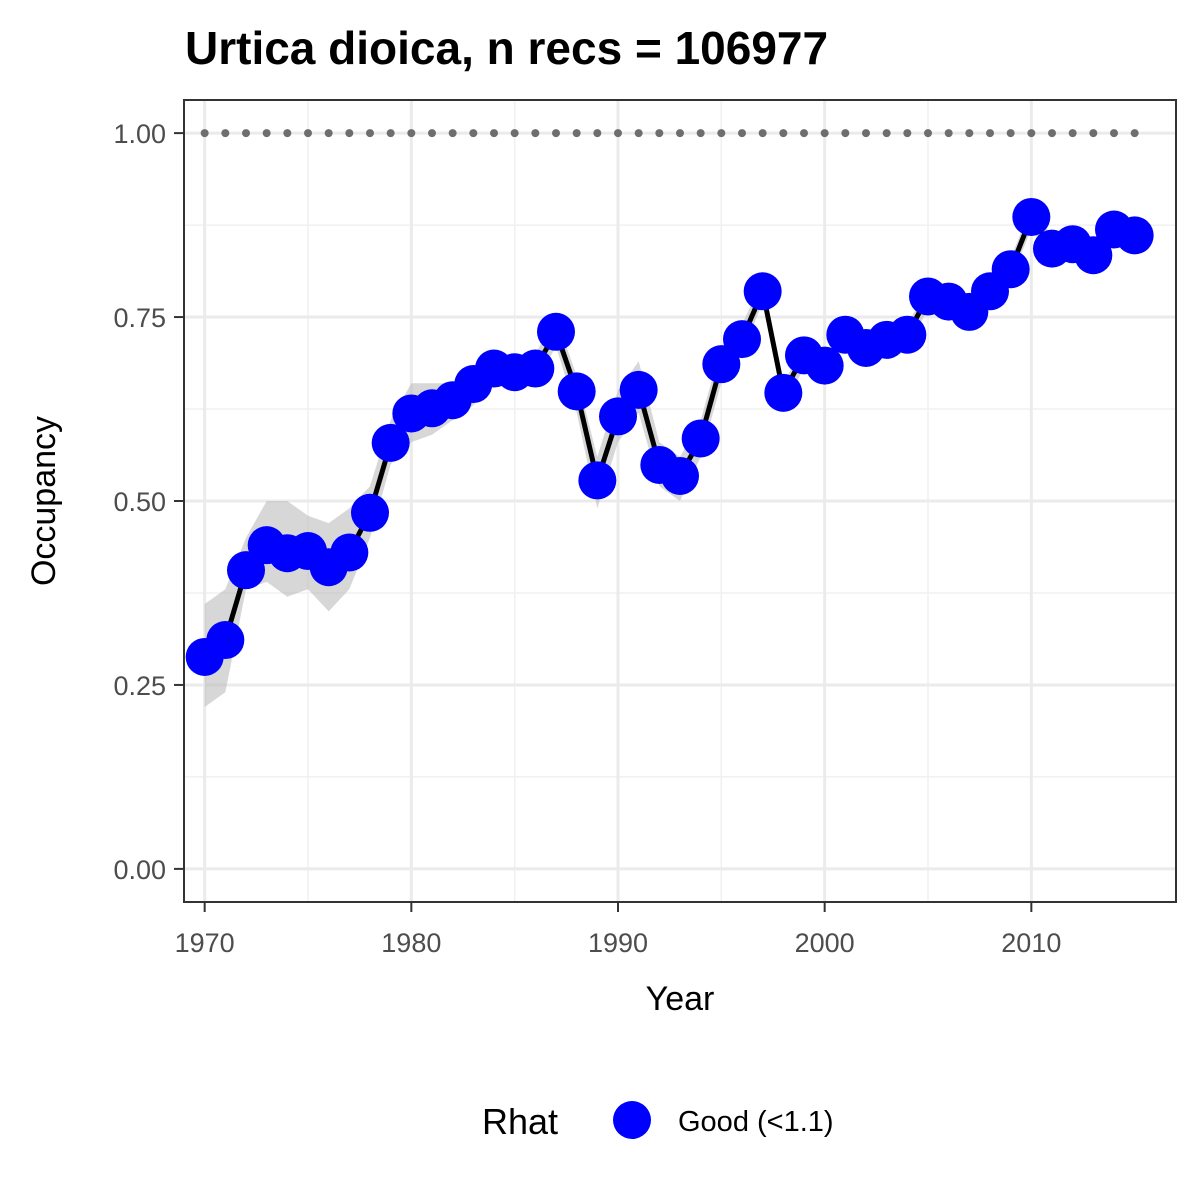  Describe the element at coordinates (632, 1120) in the screenshot. I see `legend-key-good` at that location.